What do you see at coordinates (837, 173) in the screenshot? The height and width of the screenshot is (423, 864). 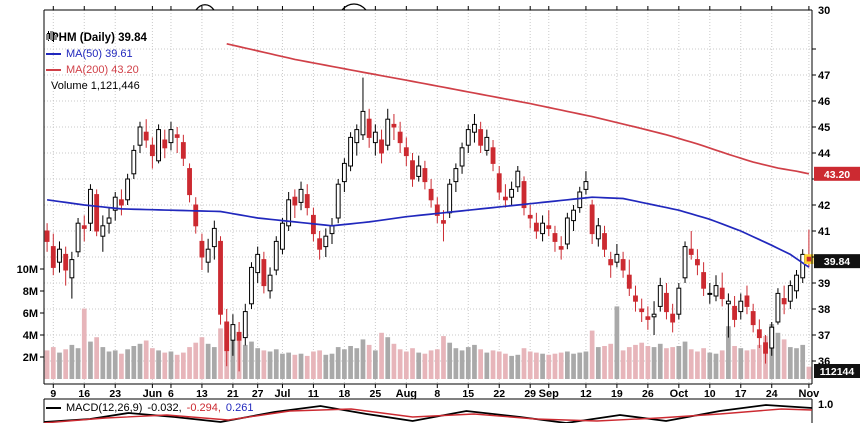 I see `ma200-price-badge` at bounding box center [837, 173].